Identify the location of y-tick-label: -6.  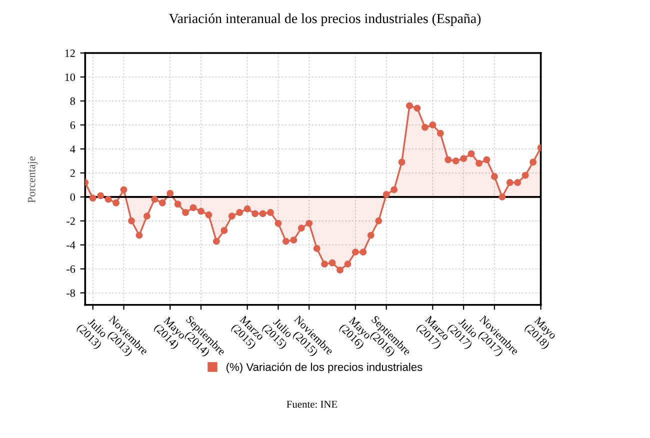
(71, 269).